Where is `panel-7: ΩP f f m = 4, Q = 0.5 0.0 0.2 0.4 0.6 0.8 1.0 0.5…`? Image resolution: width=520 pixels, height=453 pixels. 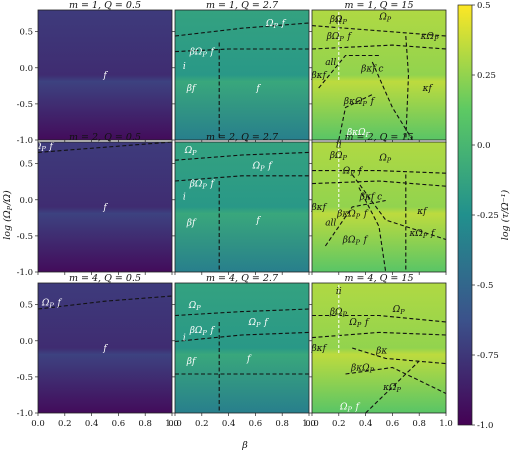 panel-7: ΩP f f m = 4, Q = 0.5 0.0 0.2 0.4 0.6 0.8 1.0 0.5… is located at coordinates (98, 351).